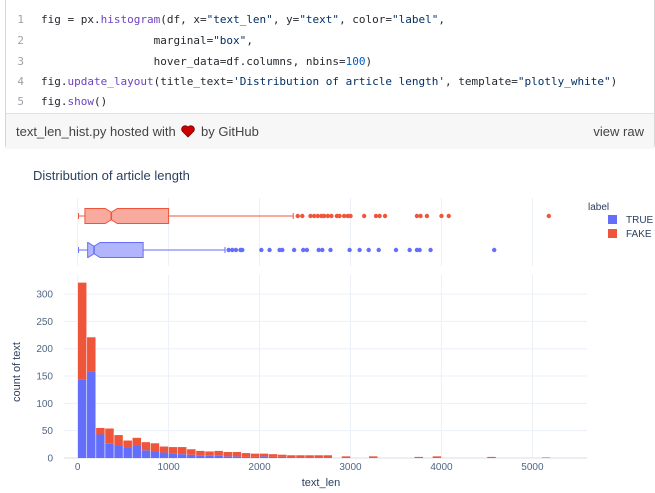  Describe the element at coordinates (366, 19) in the screenshot. I see `code-token: , color=` at that location.